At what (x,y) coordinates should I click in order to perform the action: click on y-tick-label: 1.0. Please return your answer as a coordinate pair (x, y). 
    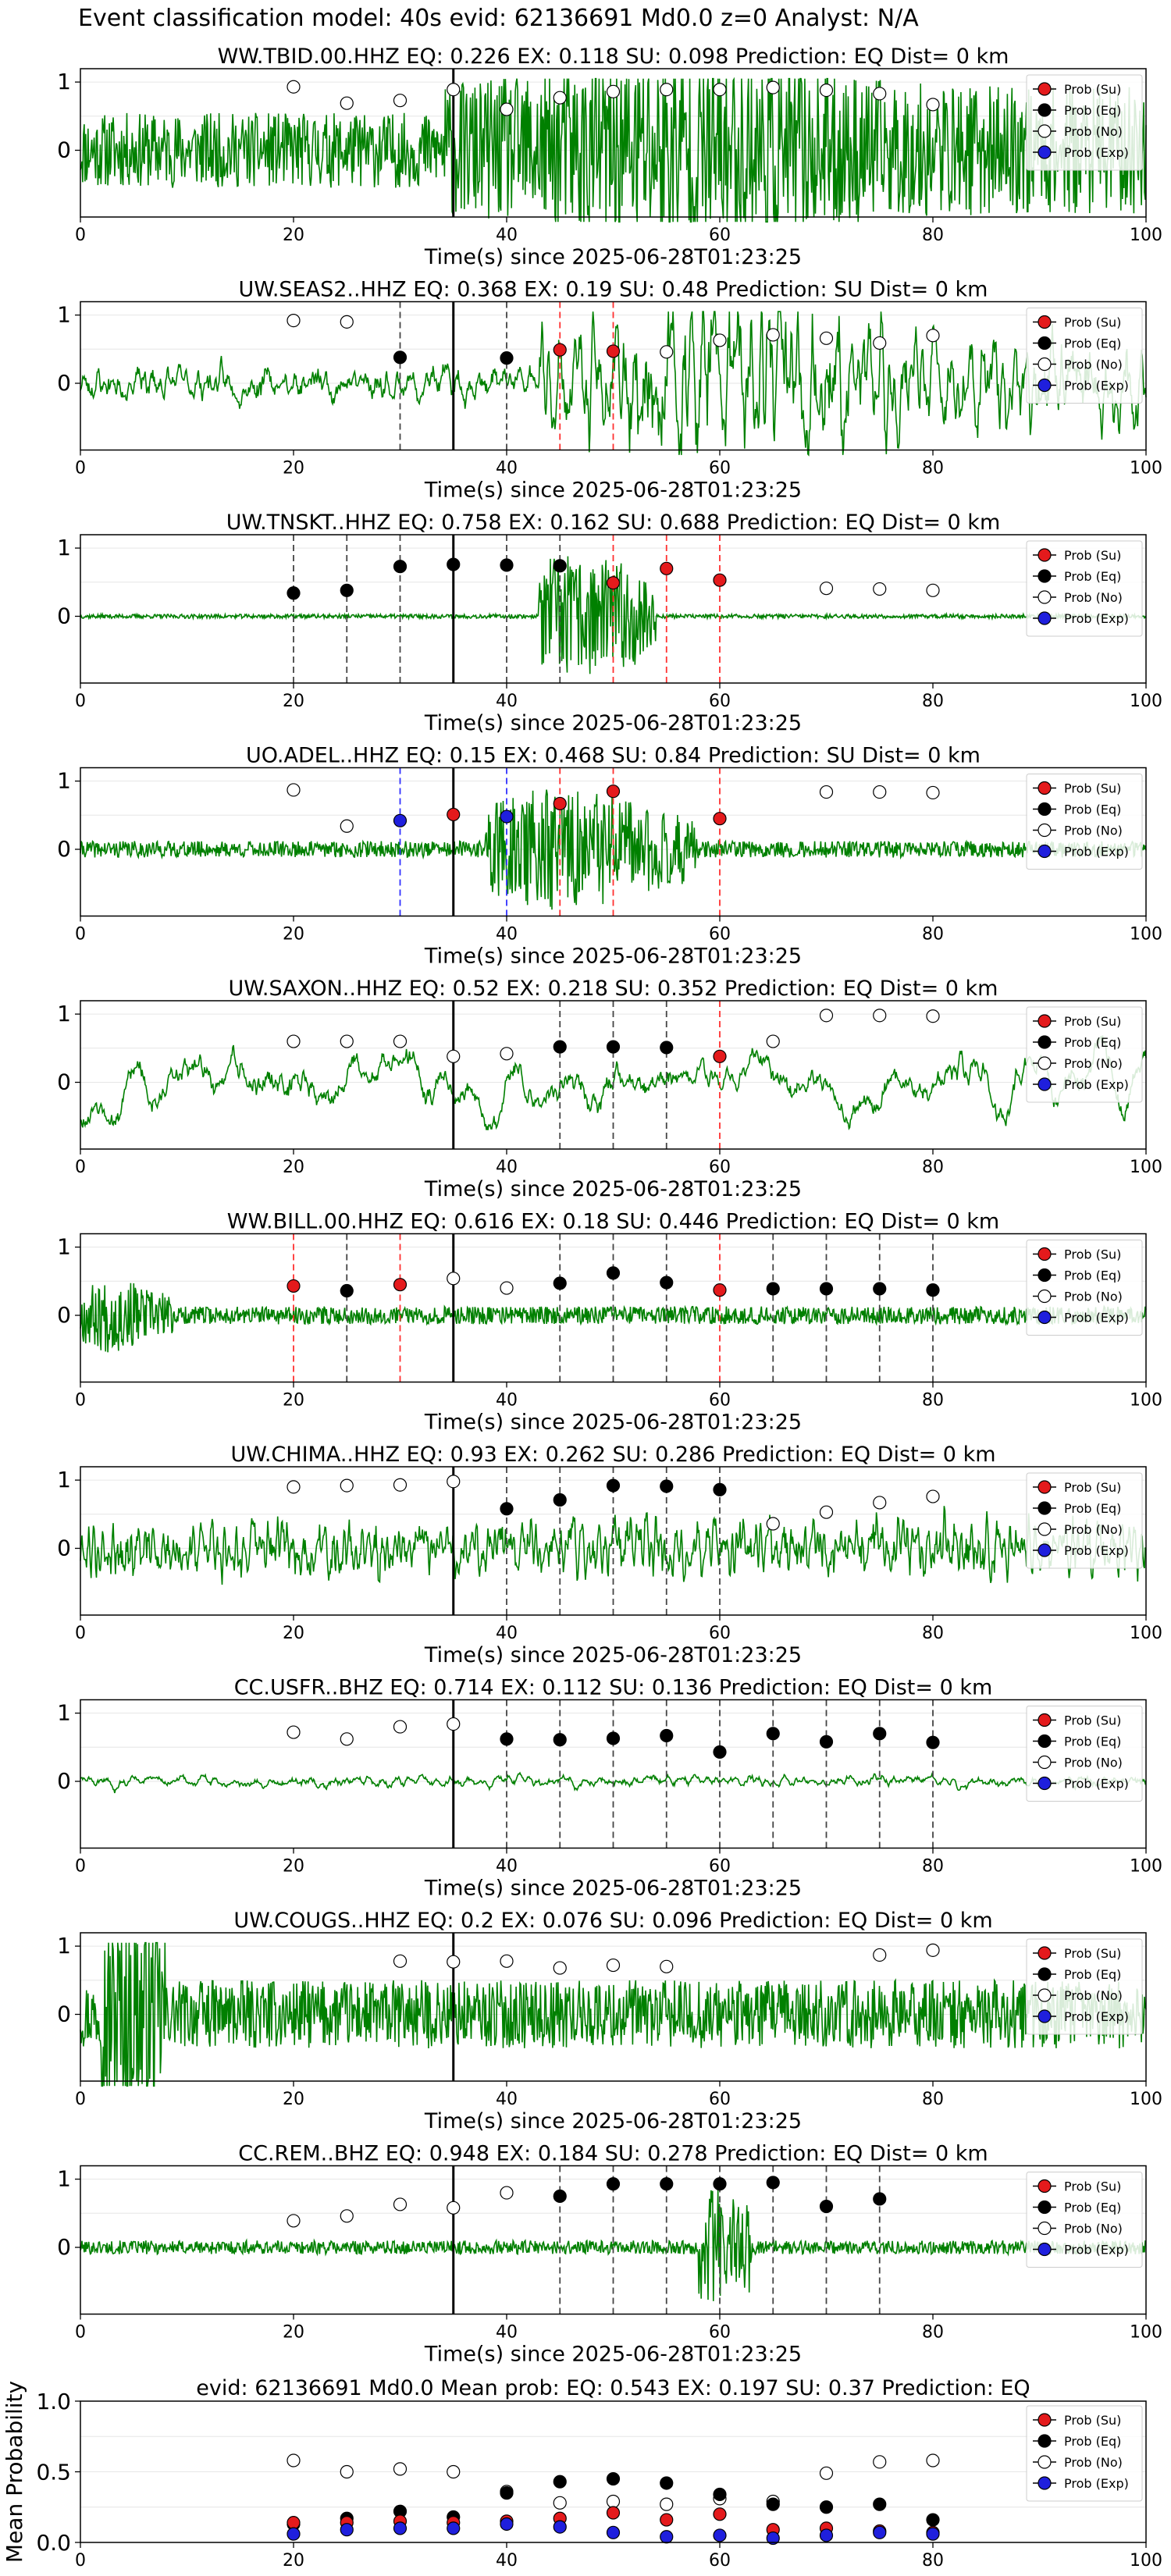
    Looking at the image, I should click on (54, 2401).